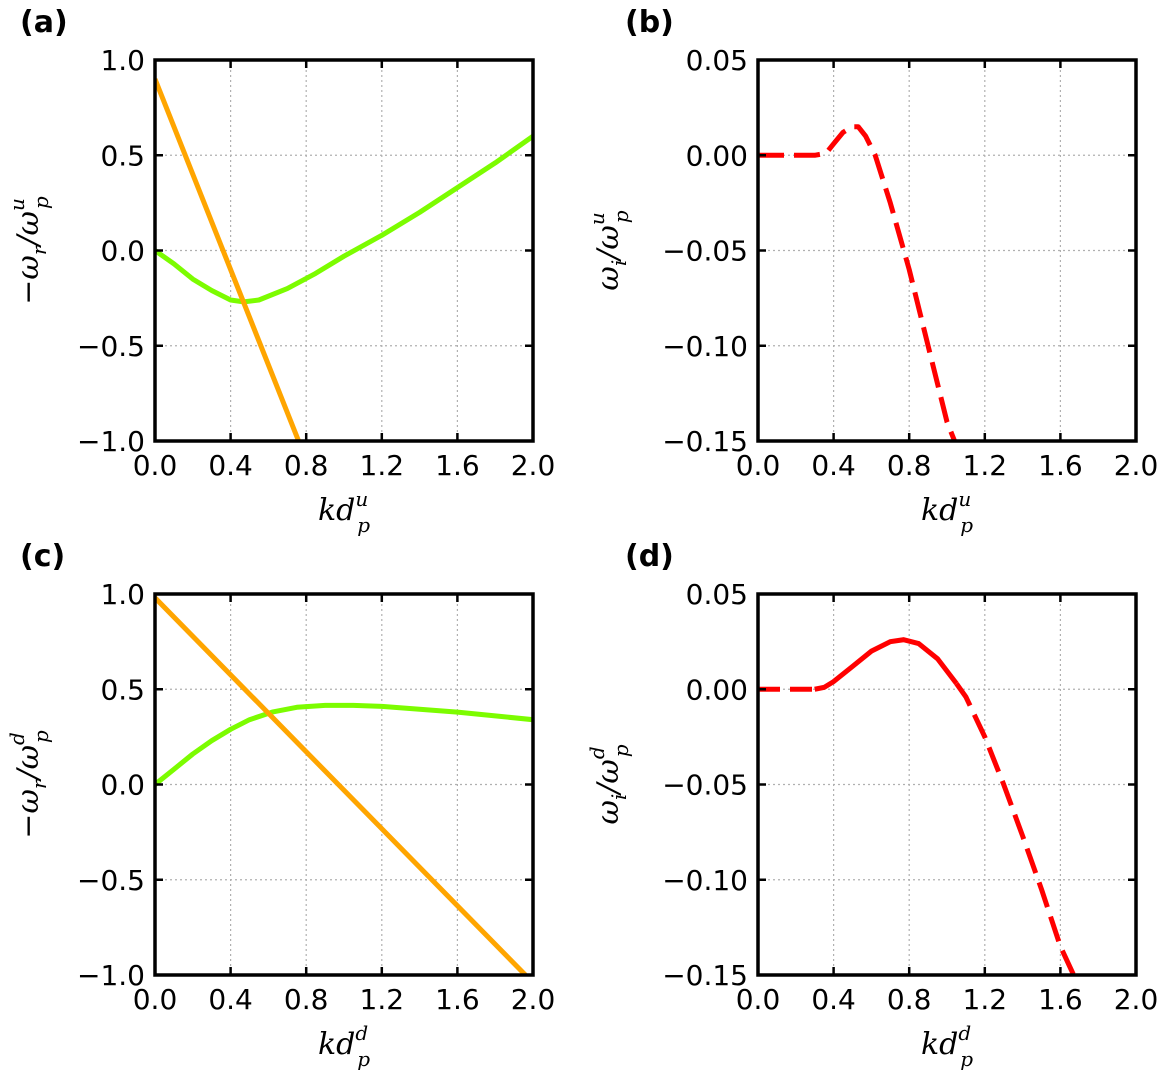 The image size is (1168, 1075). What do you see at coordinates (886, 664) in the screenshot?
I see `series-line-red-solid` at bounding box center [886, 664].